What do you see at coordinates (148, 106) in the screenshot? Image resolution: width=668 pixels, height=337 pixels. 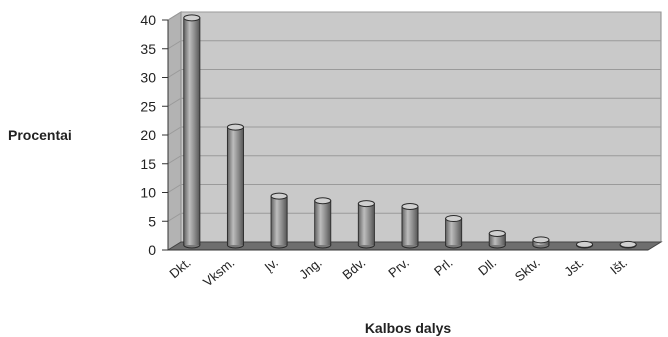 I see `y-tick-label: 25` at bounding box center [148, 106].